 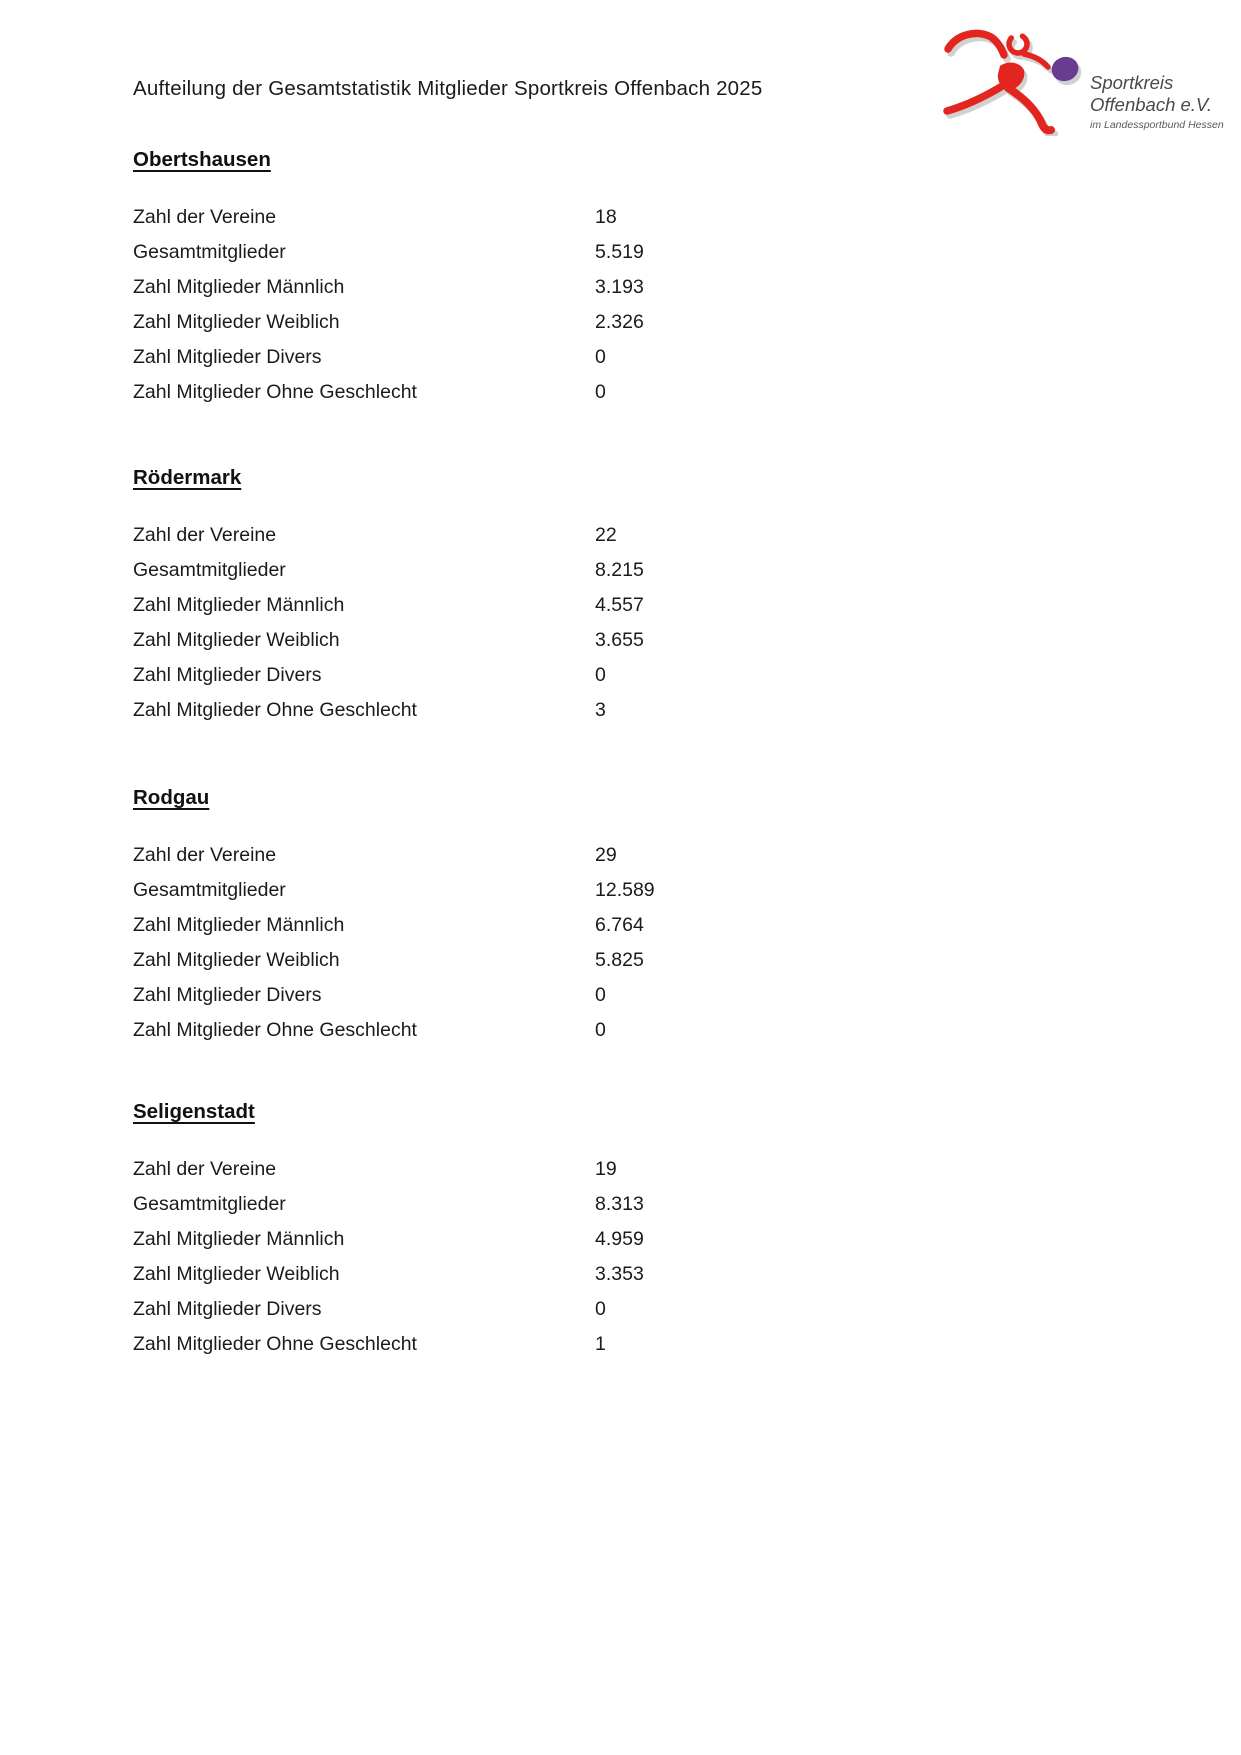 I want to click on stat-row: Zahl Mitglieder Männlich 4.557, so click(x=623, y=605).